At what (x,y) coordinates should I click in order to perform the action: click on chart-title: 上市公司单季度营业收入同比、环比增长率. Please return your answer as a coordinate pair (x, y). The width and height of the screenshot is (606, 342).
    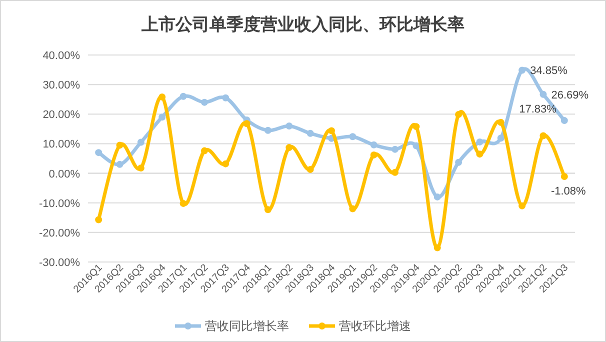
    Looking at the image, I should click on (302, 24).